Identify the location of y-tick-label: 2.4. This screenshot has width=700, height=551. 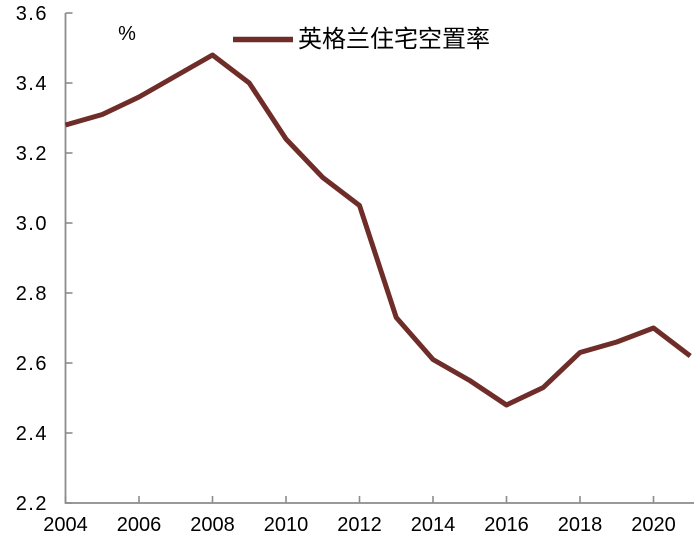
(32, 434).